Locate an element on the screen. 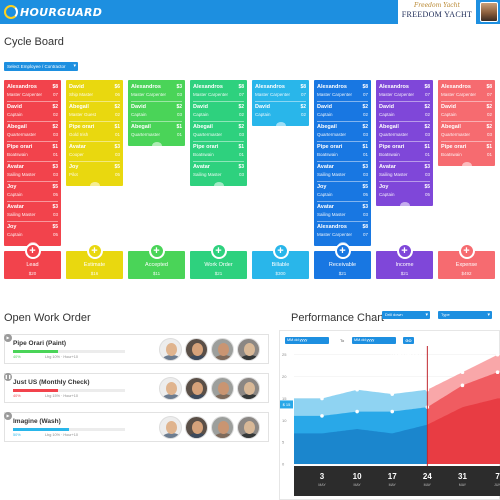 The height and width of the screenshot is (500, 500). employee-card: David Ship Master $6 06 is located at coordinates (94, 91).